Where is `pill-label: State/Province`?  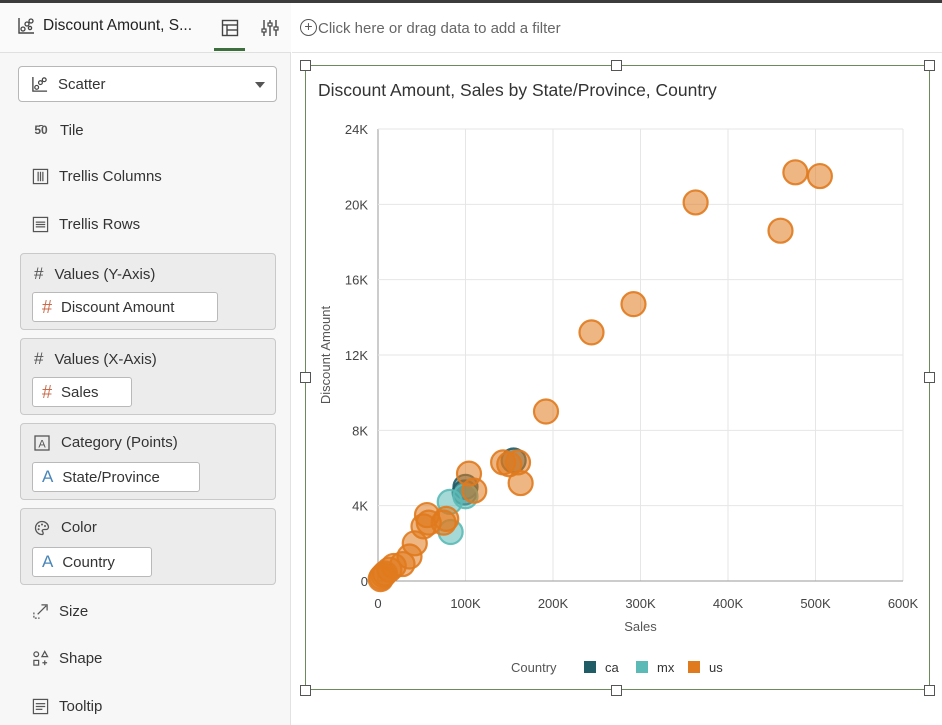 pill-label: State/Province is located at coordinates (111, 477).